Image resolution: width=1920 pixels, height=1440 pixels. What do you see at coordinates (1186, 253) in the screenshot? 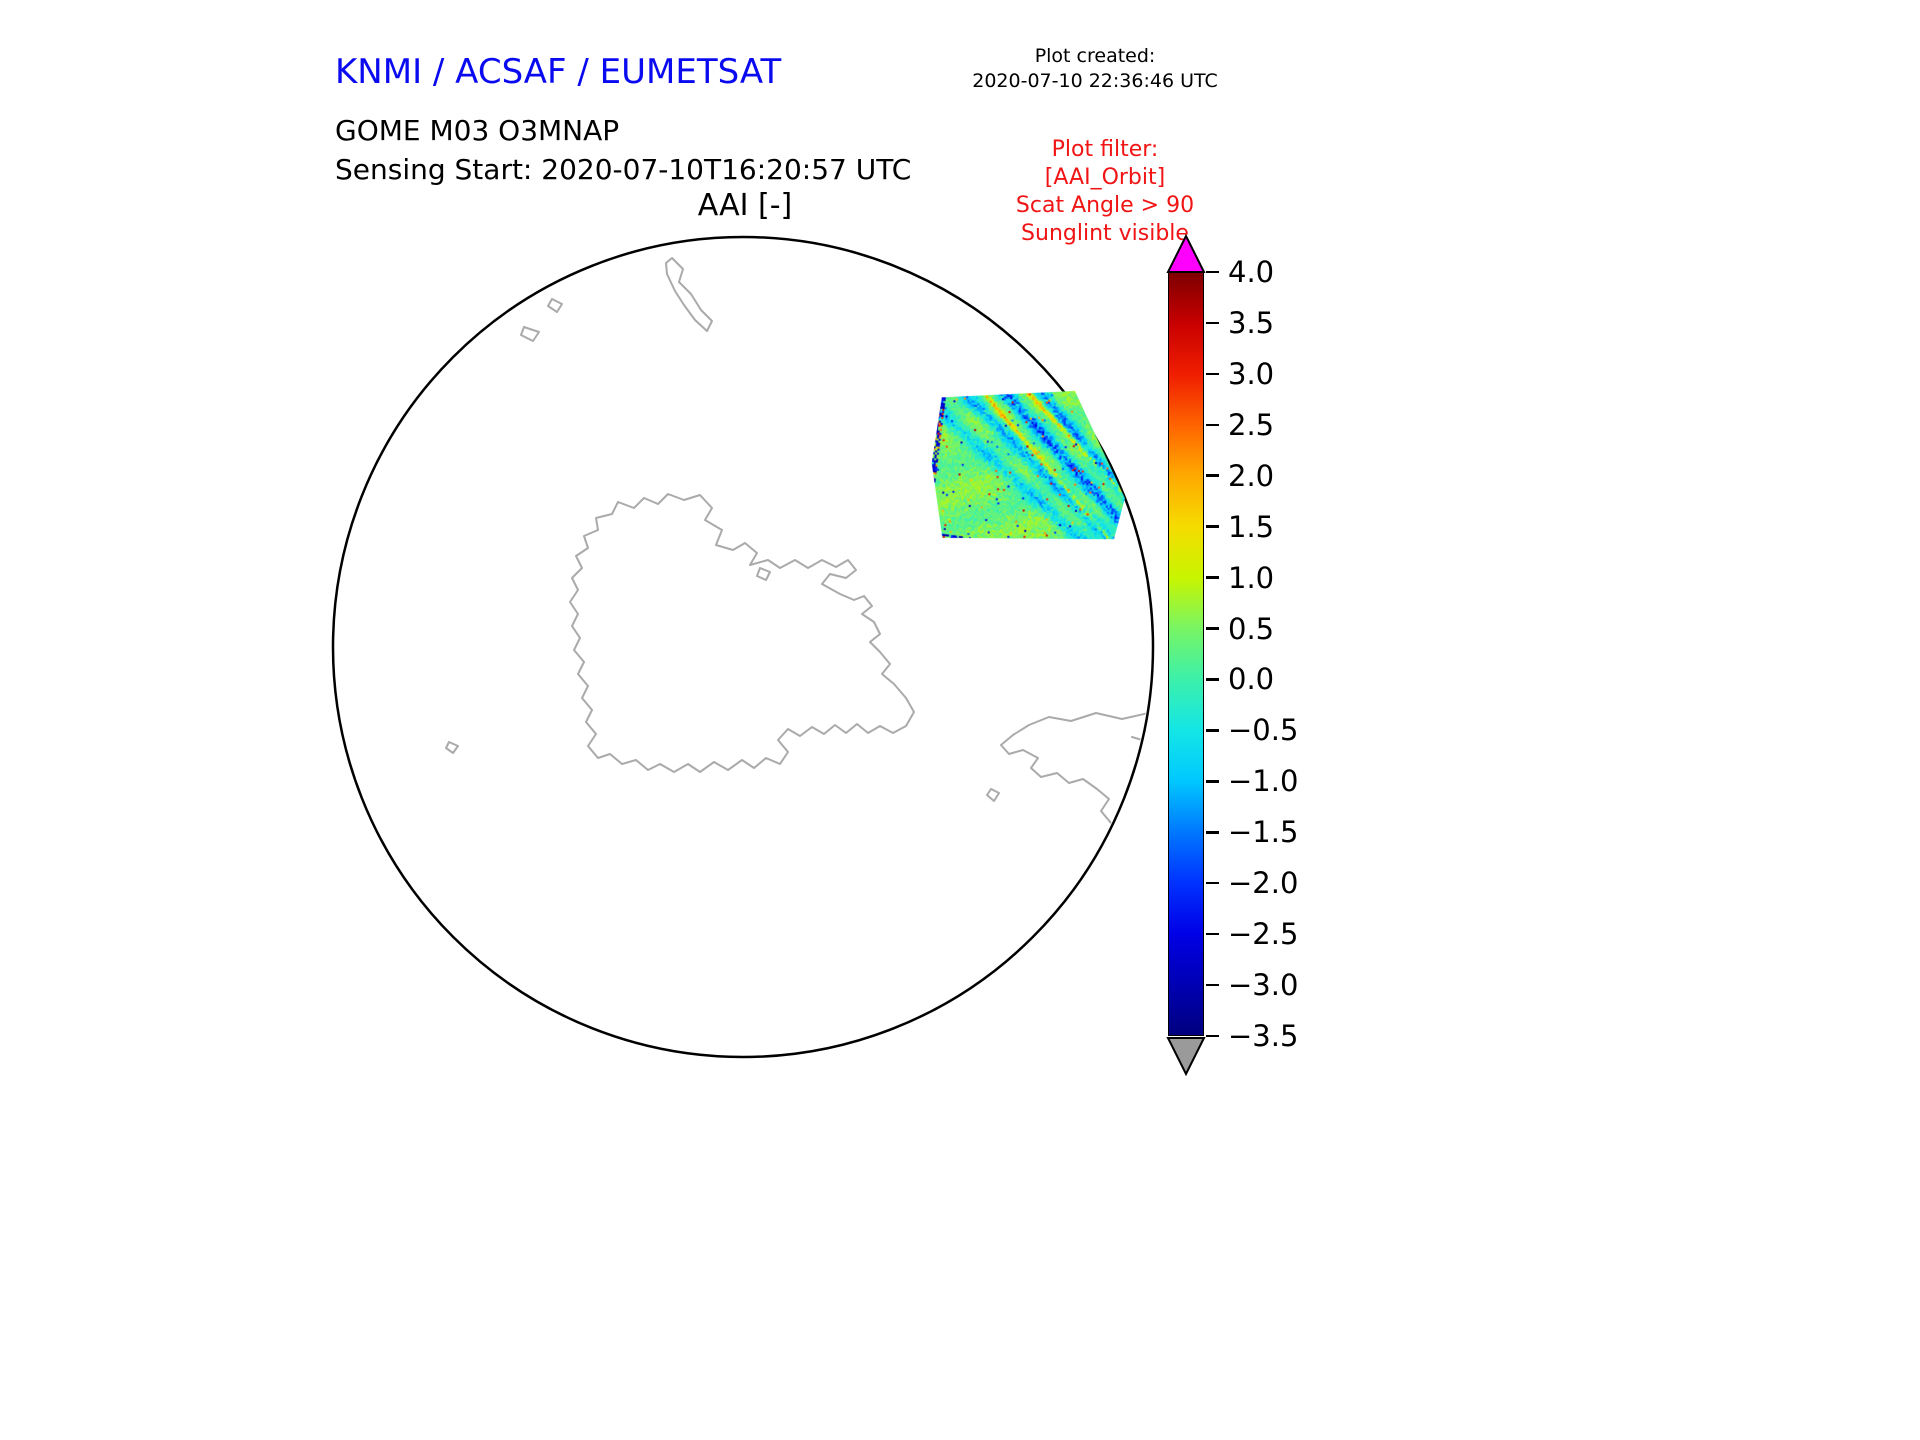
I see `colorbar-over-arrow` at bounding box center [1186, 253].